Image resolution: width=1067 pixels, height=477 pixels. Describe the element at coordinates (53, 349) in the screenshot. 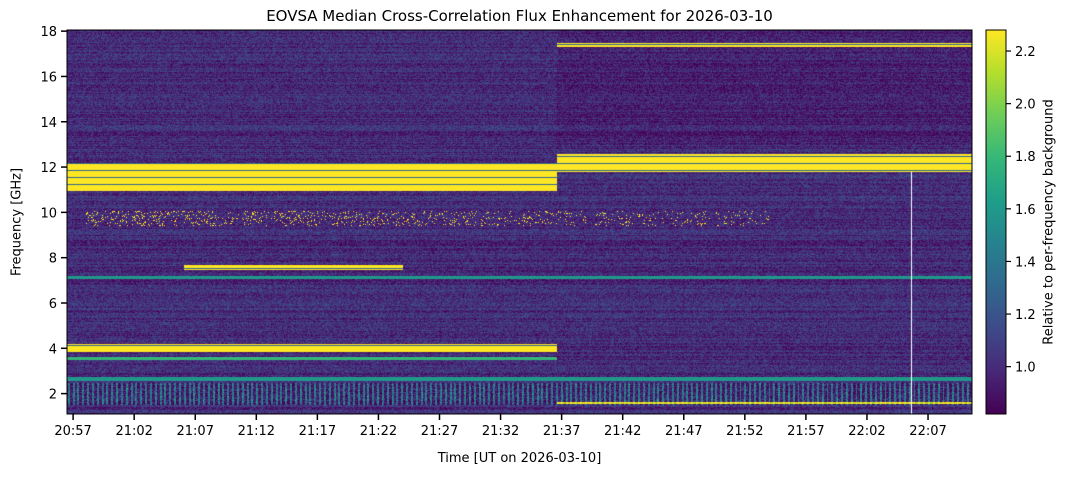

I see `y-tick-label: 4` at that location.